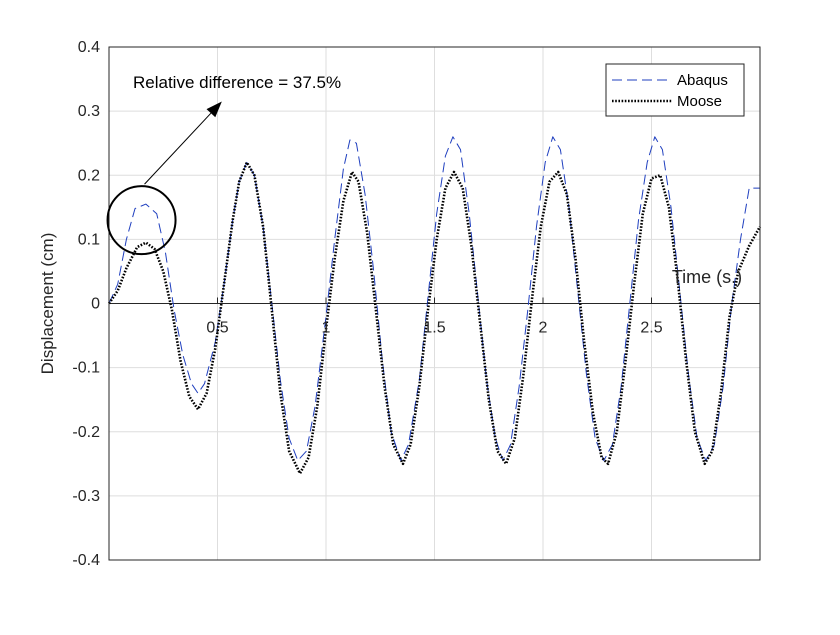  I want to click on legend-box, so click(675, 90).